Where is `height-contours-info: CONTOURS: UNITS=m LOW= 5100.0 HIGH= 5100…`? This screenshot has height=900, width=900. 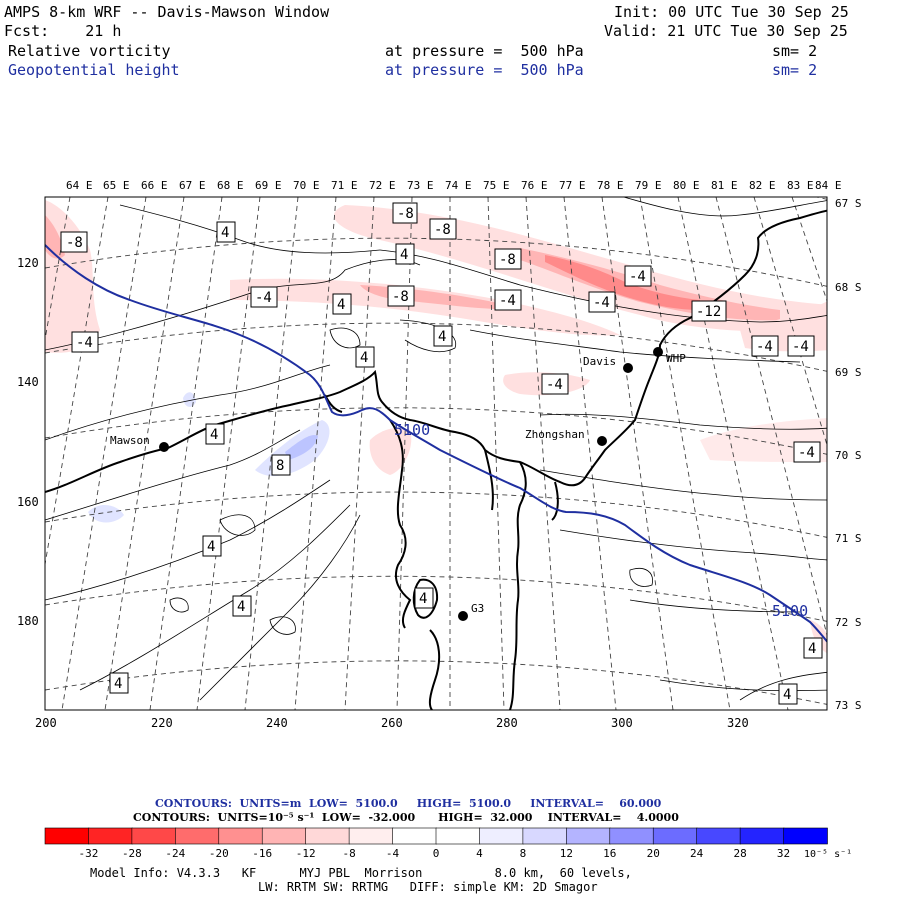
height-contours-info: CONTOURS: UNITS=m LOW= 5100.0 HIGH= 5100… is located at coordinates (408, 803).